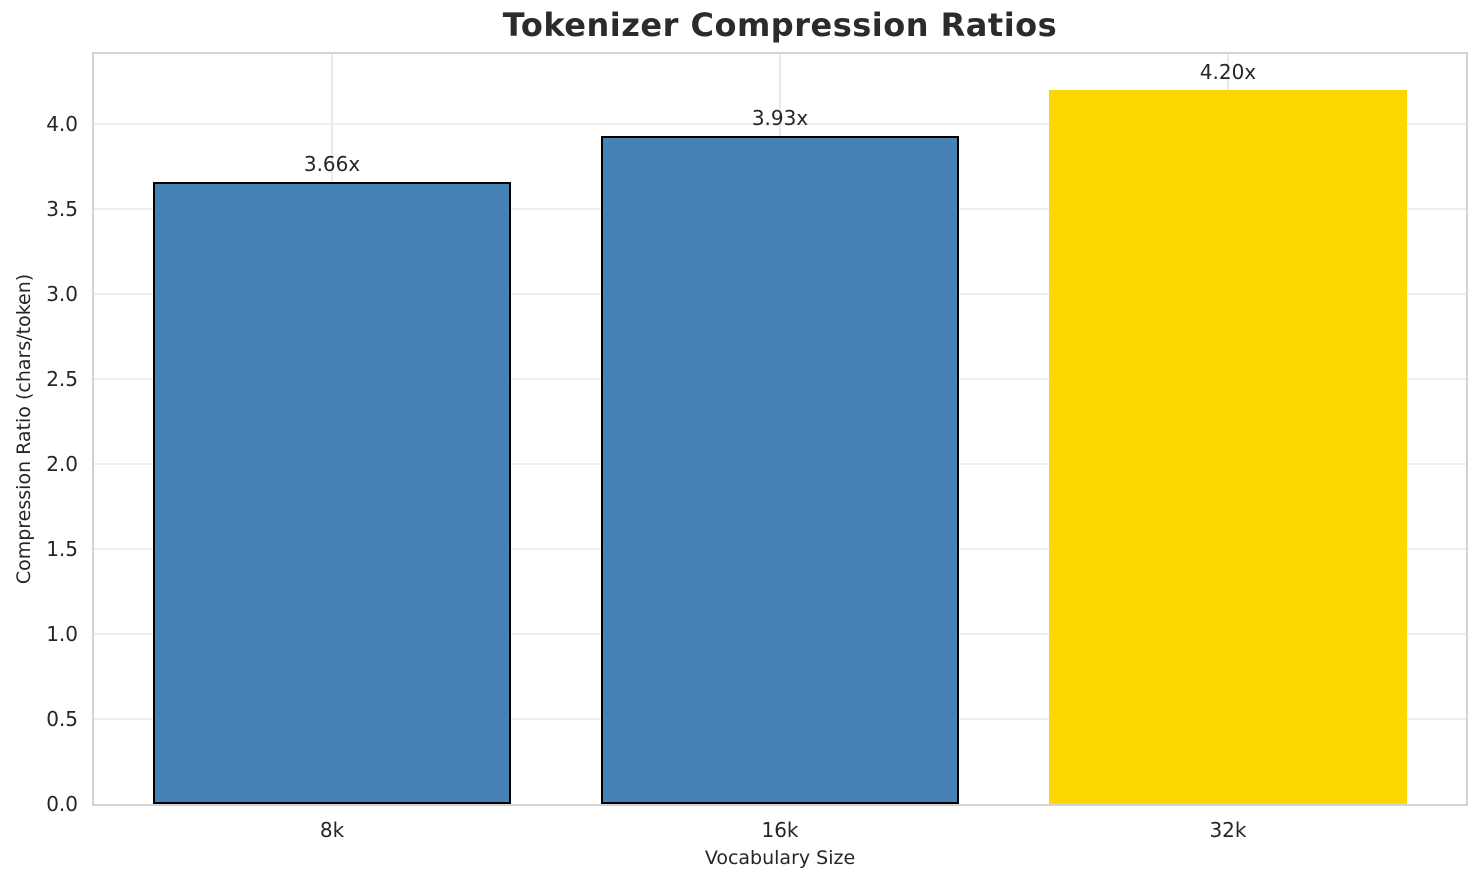  I want to click on x-tick-label-8k: 8k, so click(332, 830).